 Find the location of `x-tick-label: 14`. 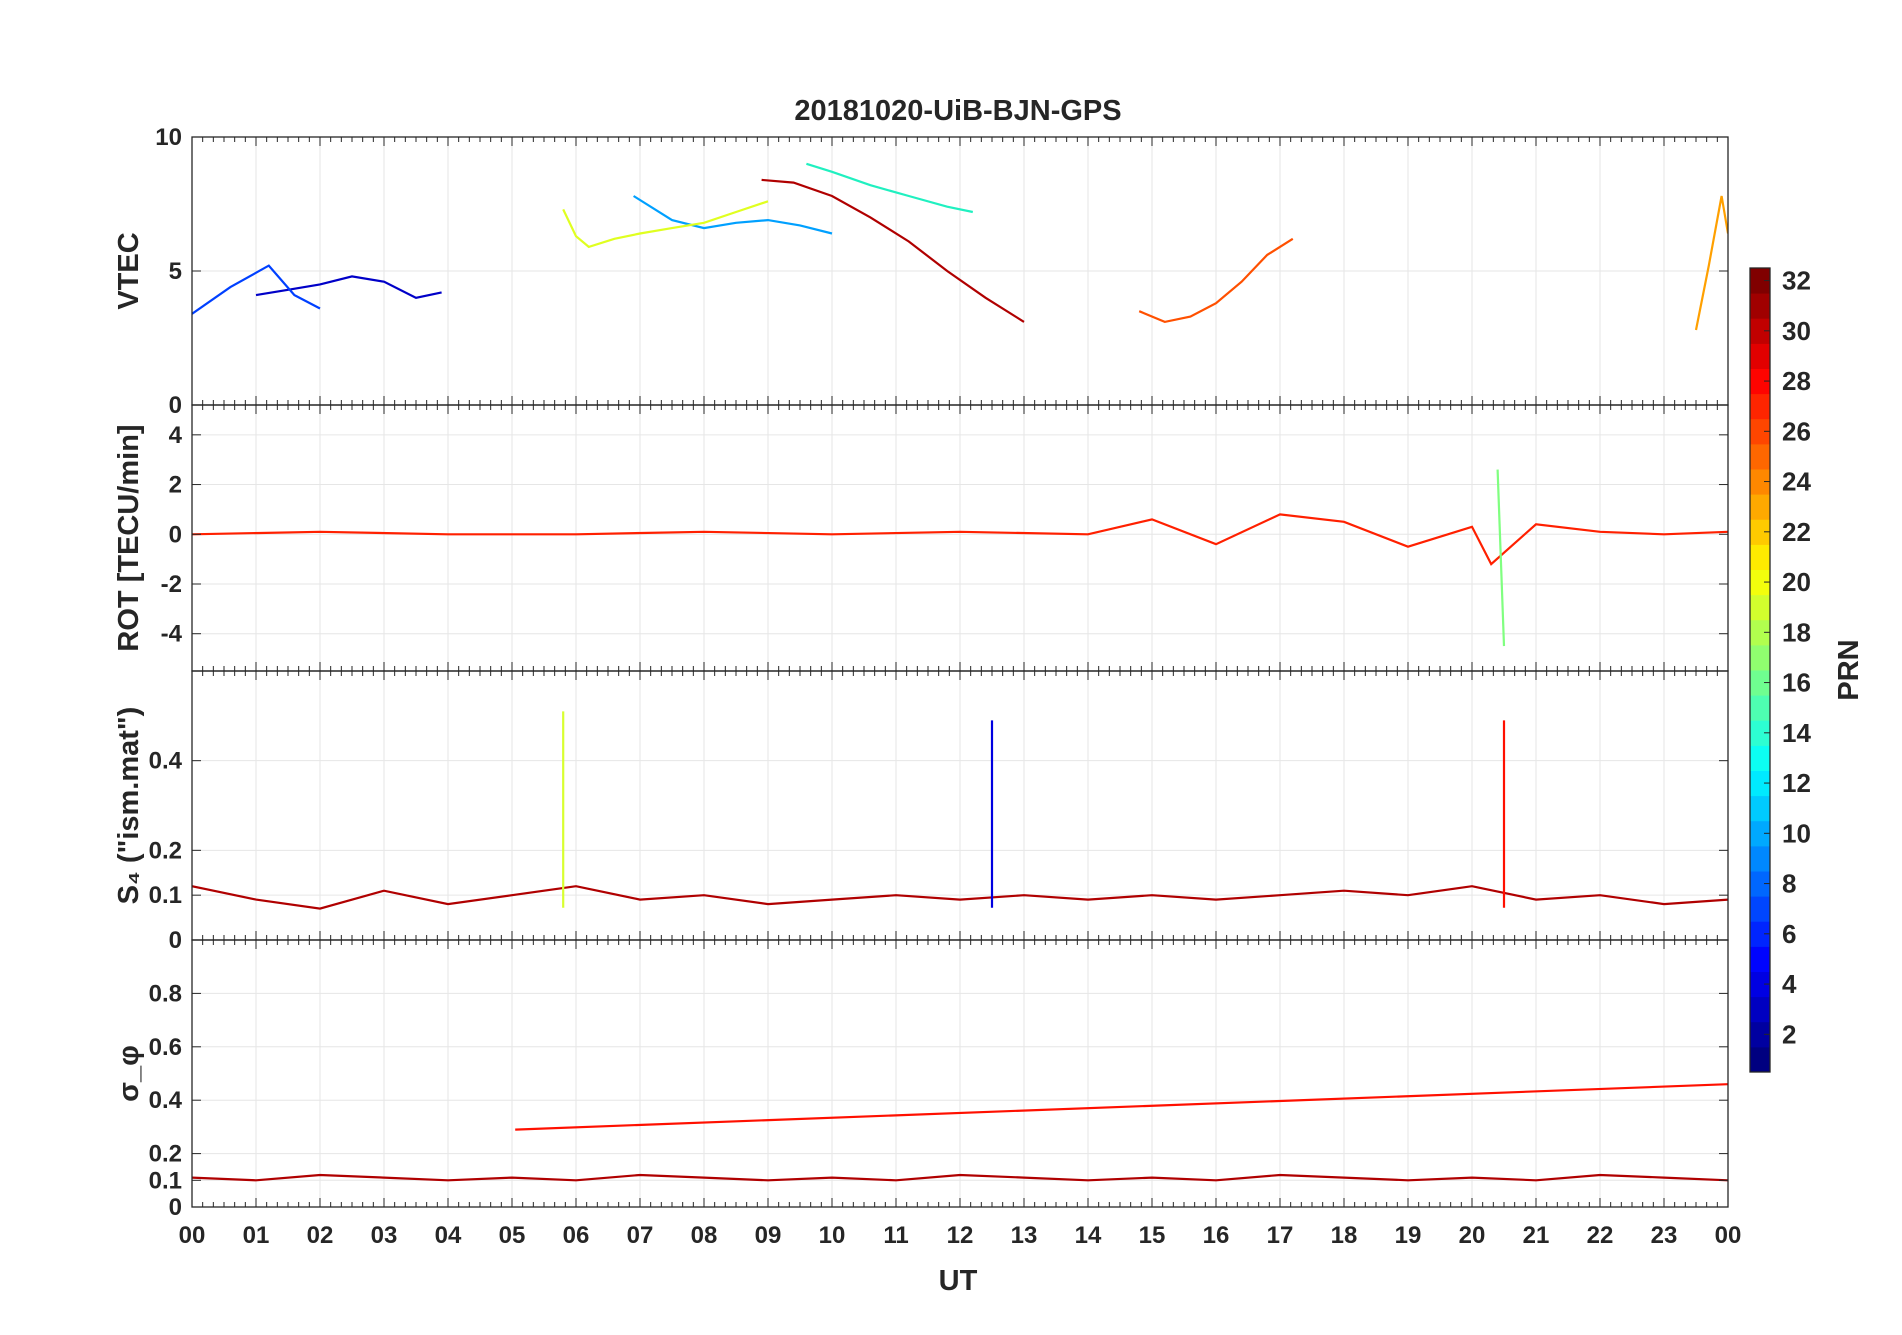

x-tick-label: 14 is located at coordinates (1088, 1235).